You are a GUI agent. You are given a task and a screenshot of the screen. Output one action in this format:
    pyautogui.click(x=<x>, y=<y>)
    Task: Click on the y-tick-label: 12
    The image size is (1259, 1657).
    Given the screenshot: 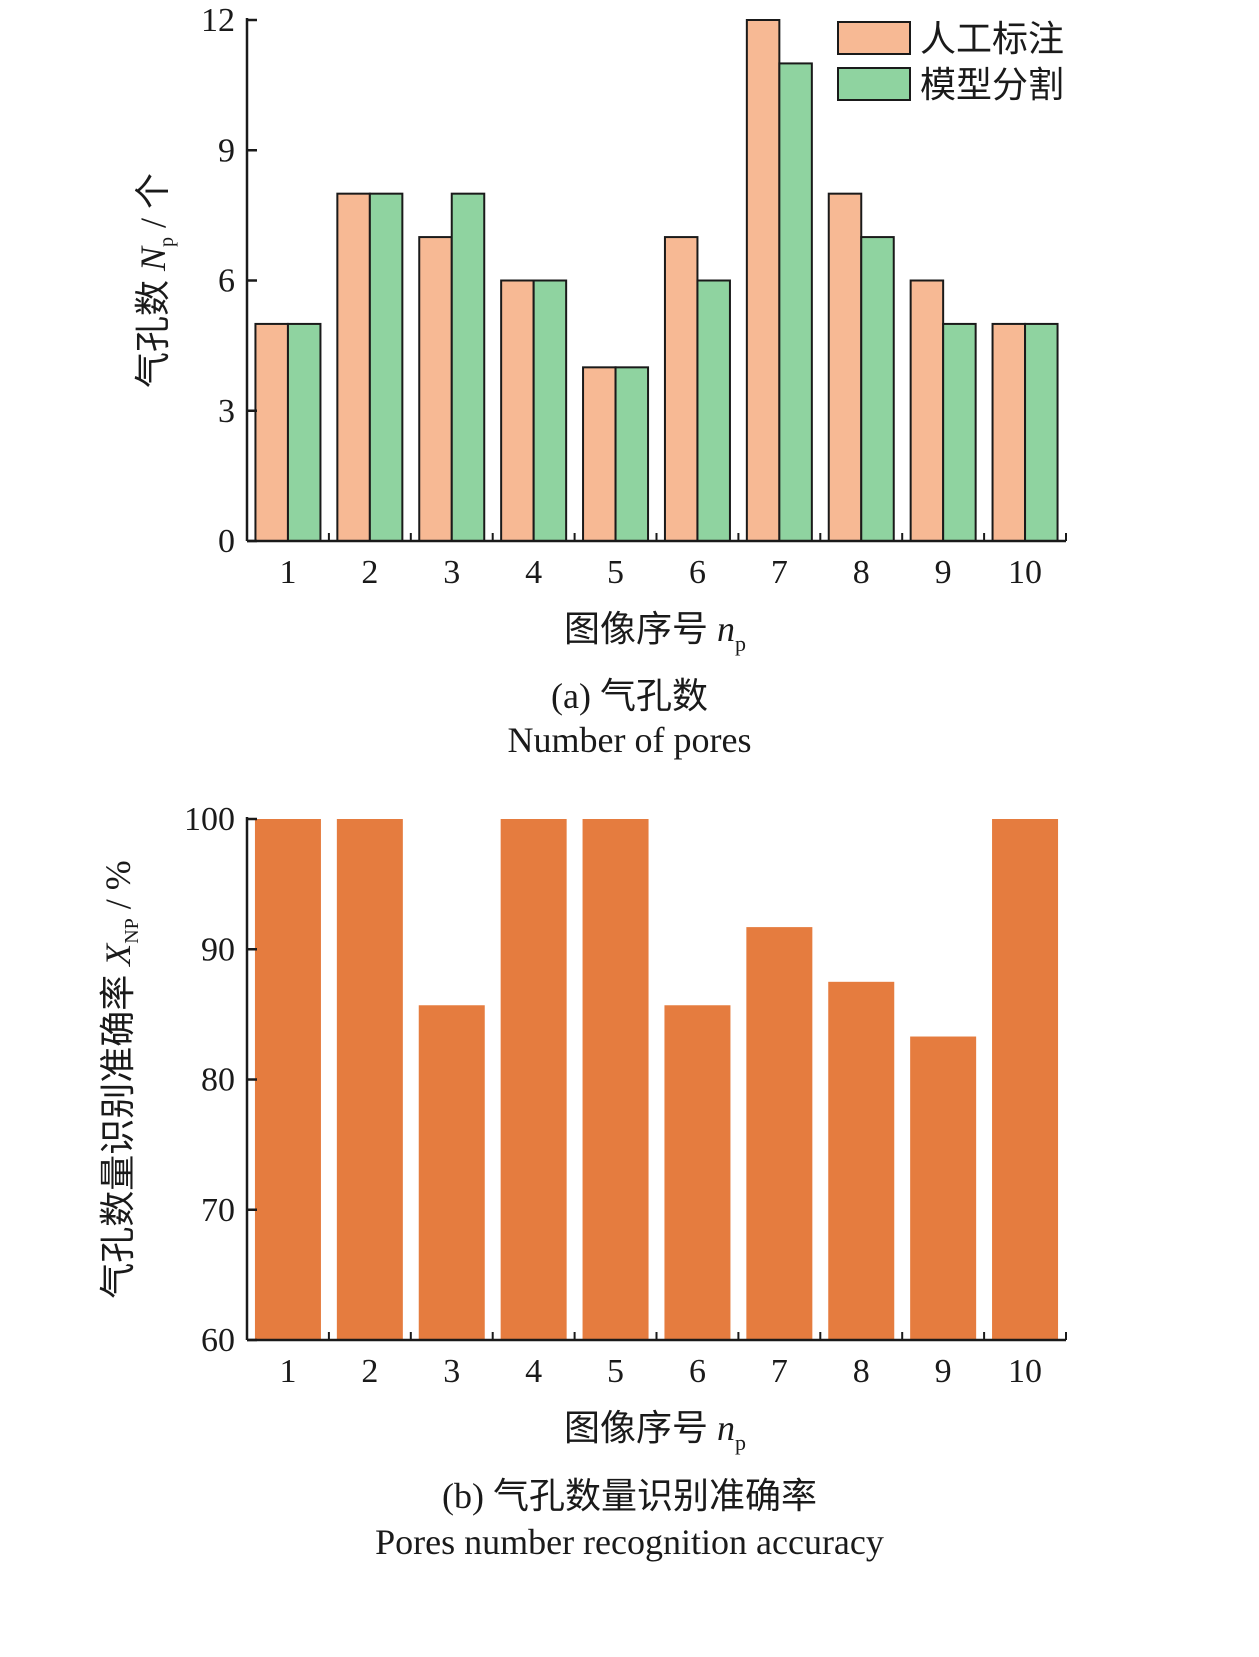 What is the action you would take?
    pyautogui.click(x=218, y=20)
    